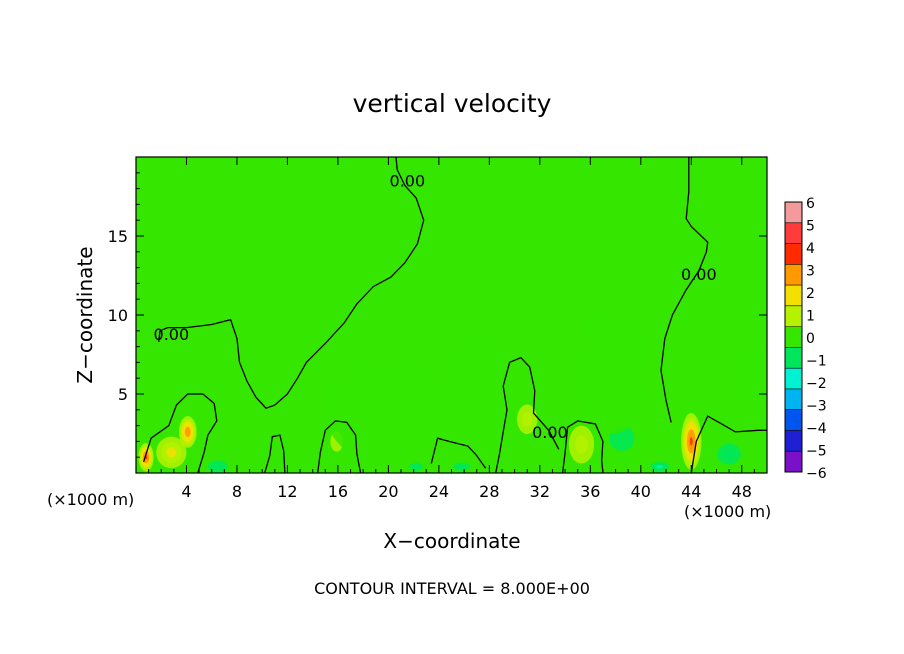  What do you see at coordinates (816, 407) in the screenshot?
I see `colorbar-label--3: −3` at bounding box center [816, 407].